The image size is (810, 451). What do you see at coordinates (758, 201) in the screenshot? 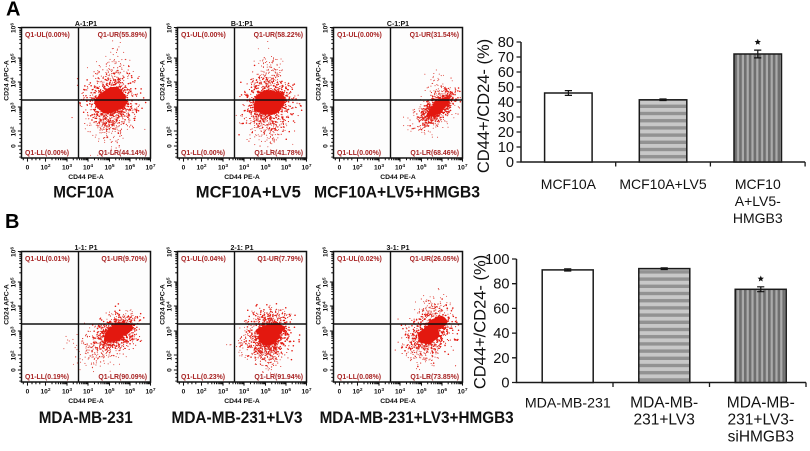
I see `svg-text: A+LV5-` at bounding box center [758, 201].